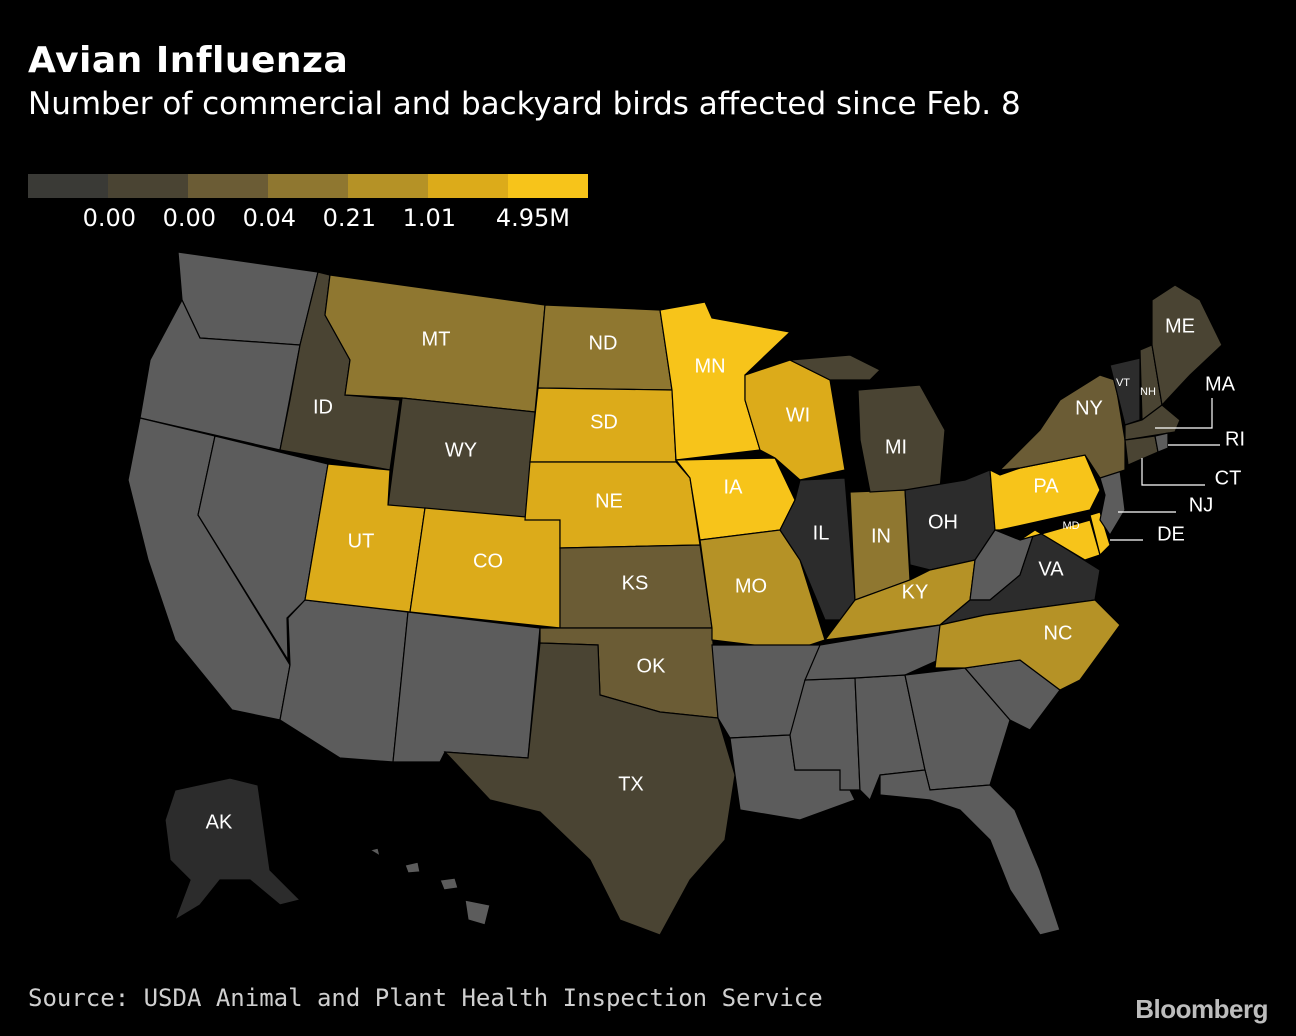 This screenshot has height=1036, width=1296. Describe the element at coordinates (1235, 439) in the screenshot. I see `label-ri: RI` at that location.